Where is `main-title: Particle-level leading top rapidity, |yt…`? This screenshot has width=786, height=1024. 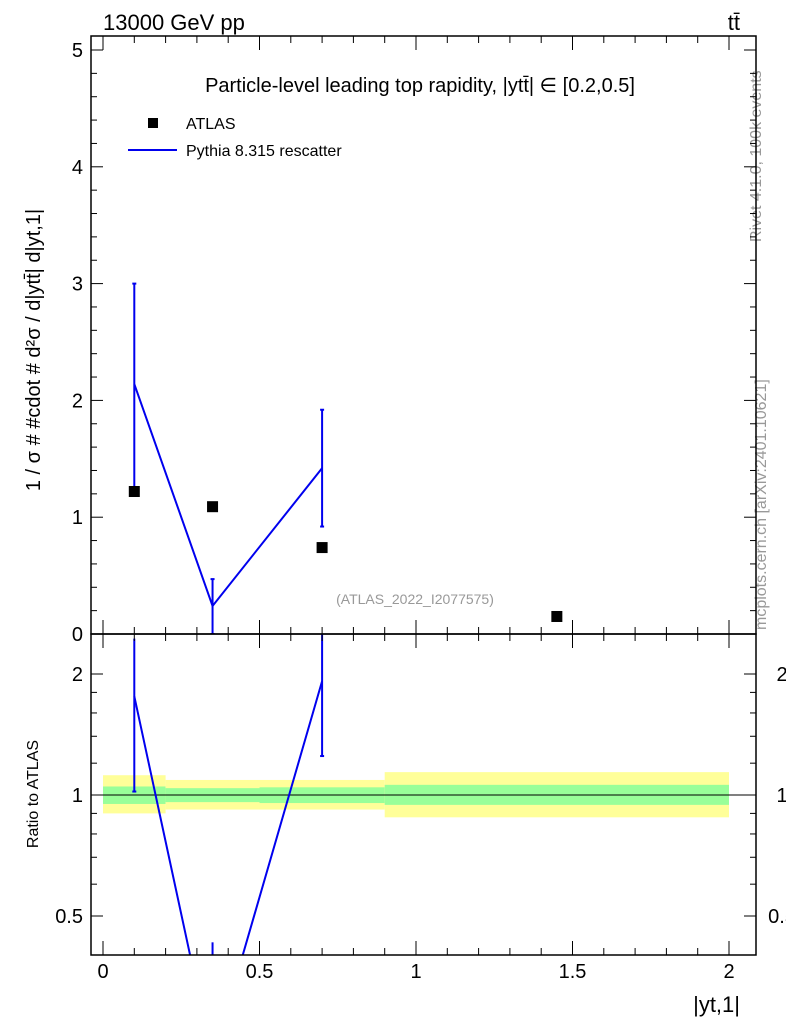
main-title: Particle-level leading top rapidity, |yt… is located at coordinates (420, 86).